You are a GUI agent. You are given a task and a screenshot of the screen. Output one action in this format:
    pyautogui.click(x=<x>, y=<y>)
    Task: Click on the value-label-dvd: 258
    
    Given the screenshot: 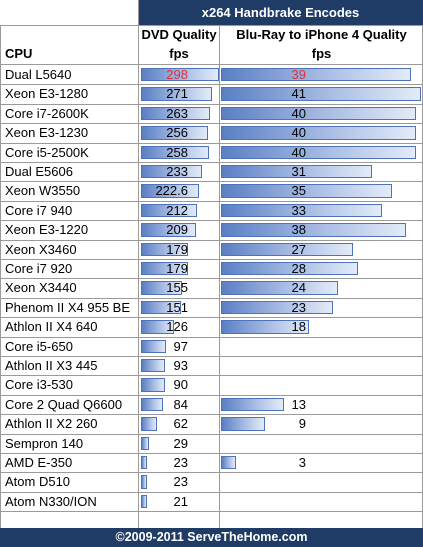 What is the action you would take?
    pyautogui.click(x=177, y=152)
    